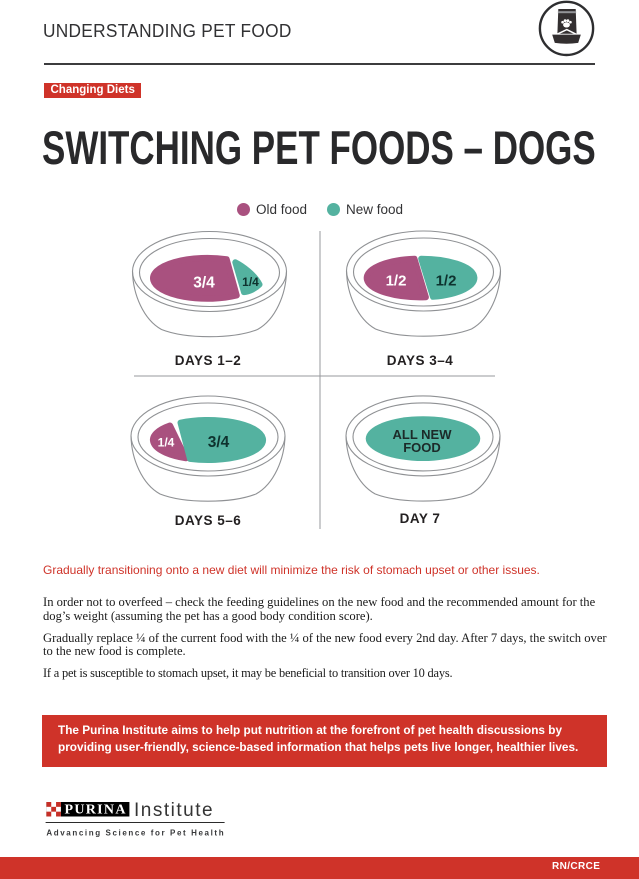  What do you see at coordinates (208, 360) in the screenshot?
I see `svg-text: DAYS 1–2` at bounding box center [208, 360].